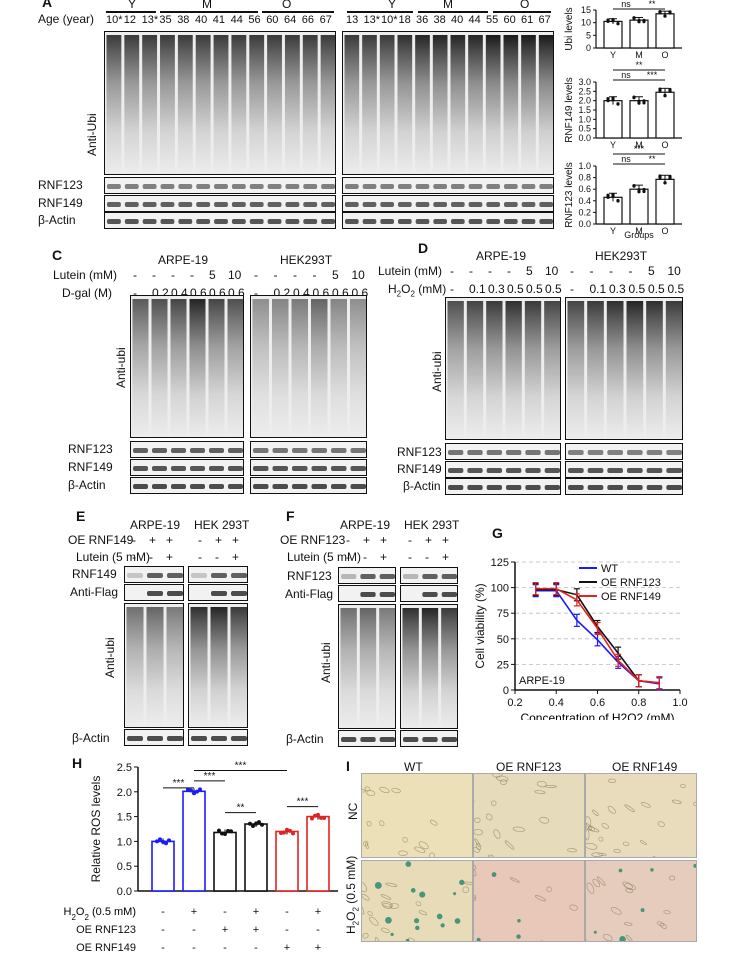  Describe the element at coordinates (91, 738) in the screenshot. I see `e-row-actin: β-Actin` at that location.